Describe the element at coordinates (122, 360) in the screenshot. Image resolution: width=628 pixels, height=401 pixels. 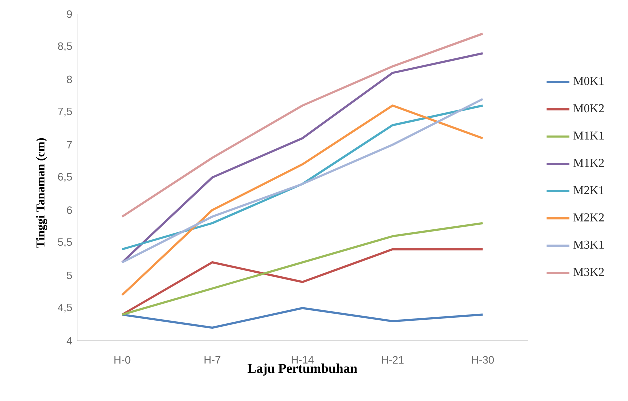
I see `x-tick-label: H-0` at that location.